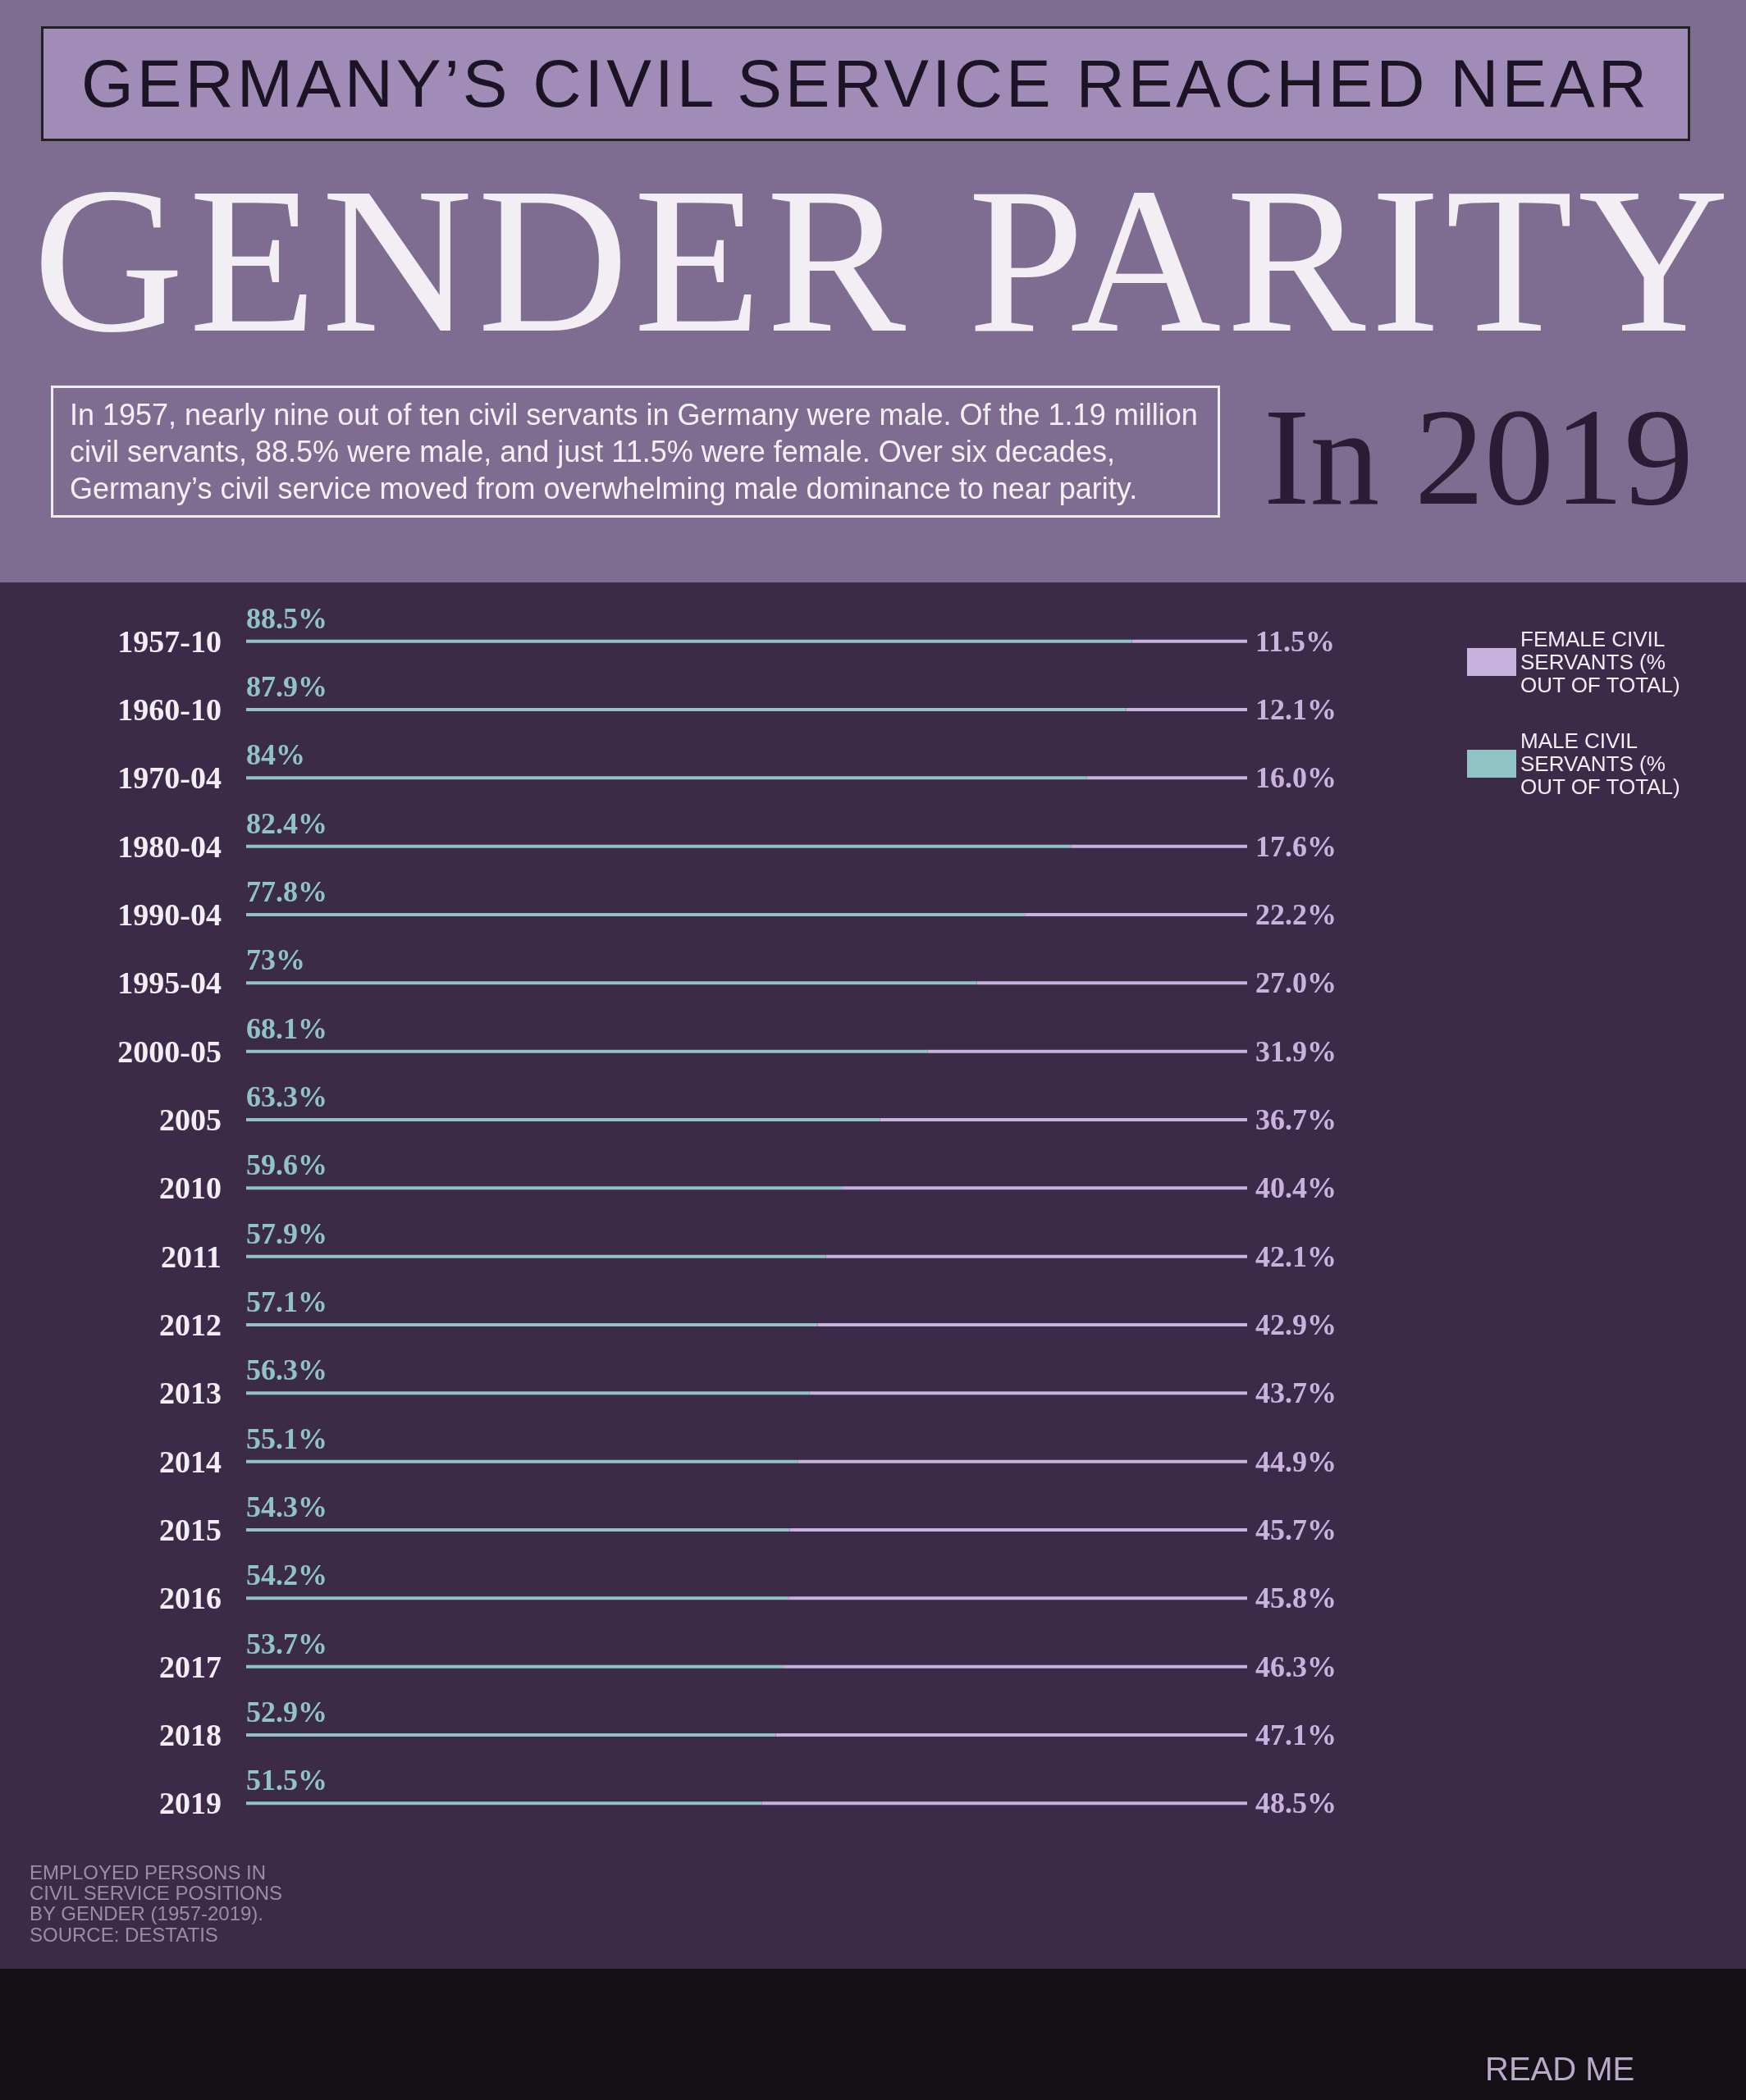  I want to click on data-label: 55.1%, so click(286, 1438).